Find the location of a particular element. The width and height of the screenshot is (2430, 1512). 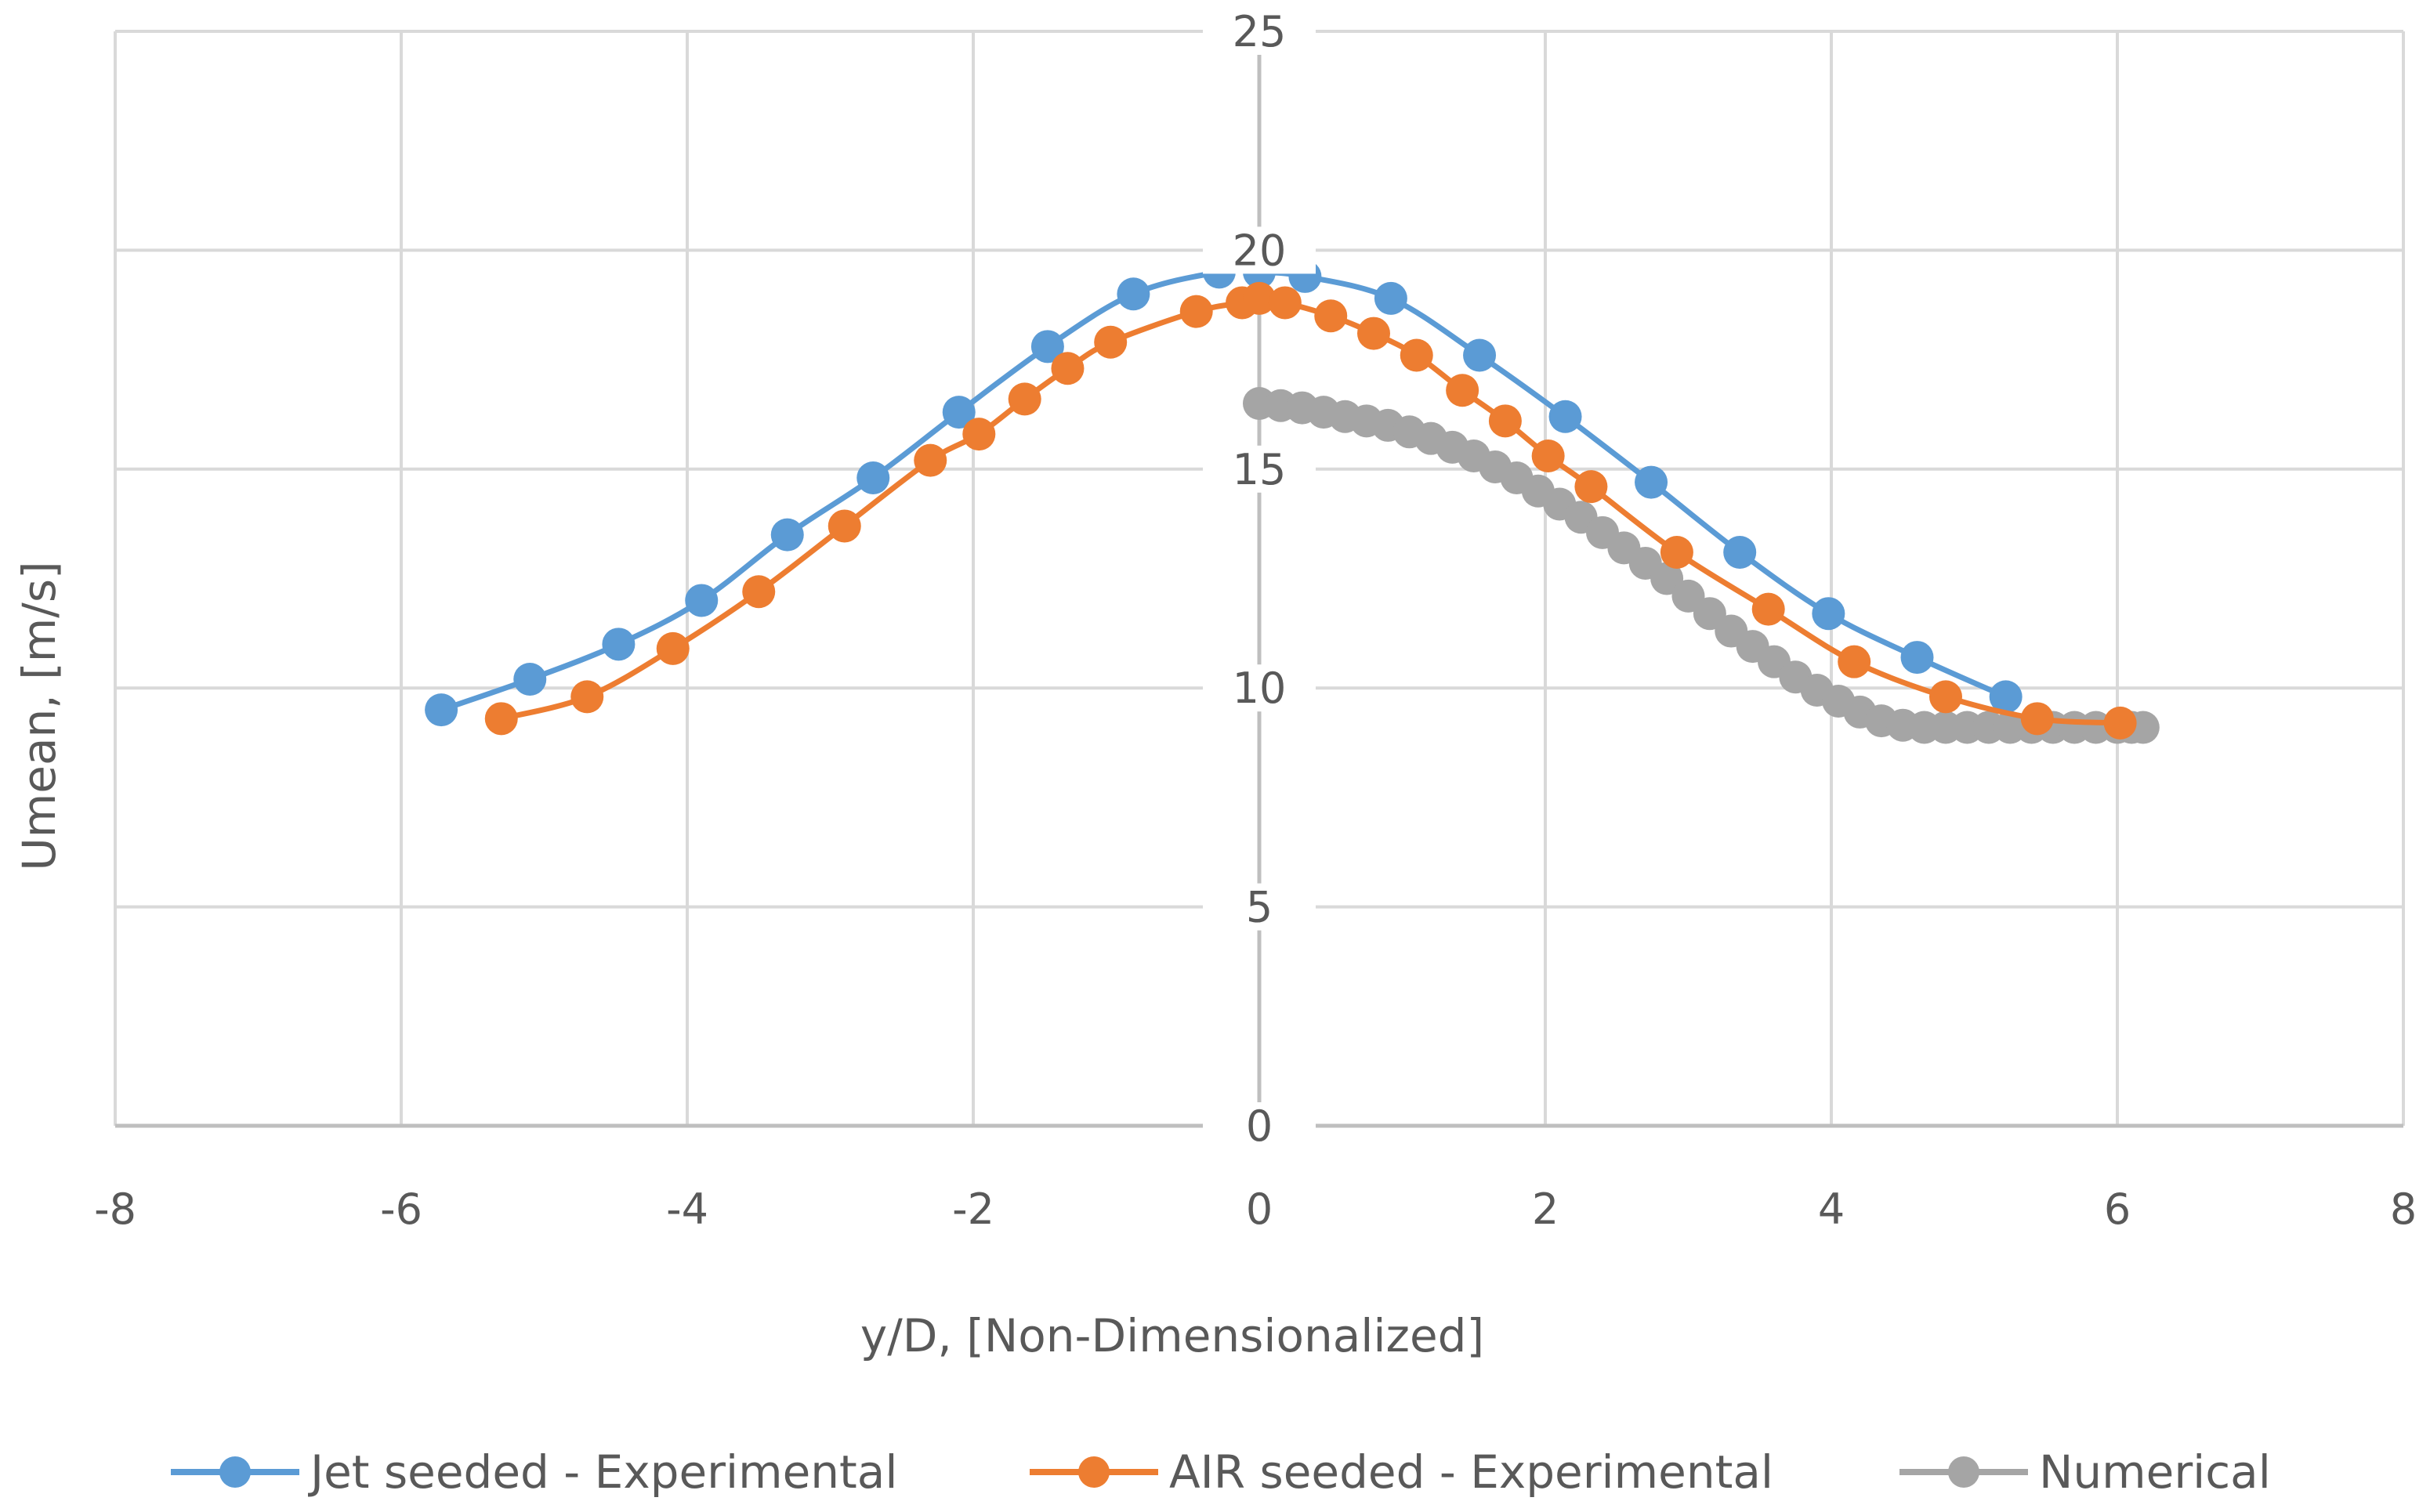

x-tick-label: 6 is located at coordinates (2117, 1209).